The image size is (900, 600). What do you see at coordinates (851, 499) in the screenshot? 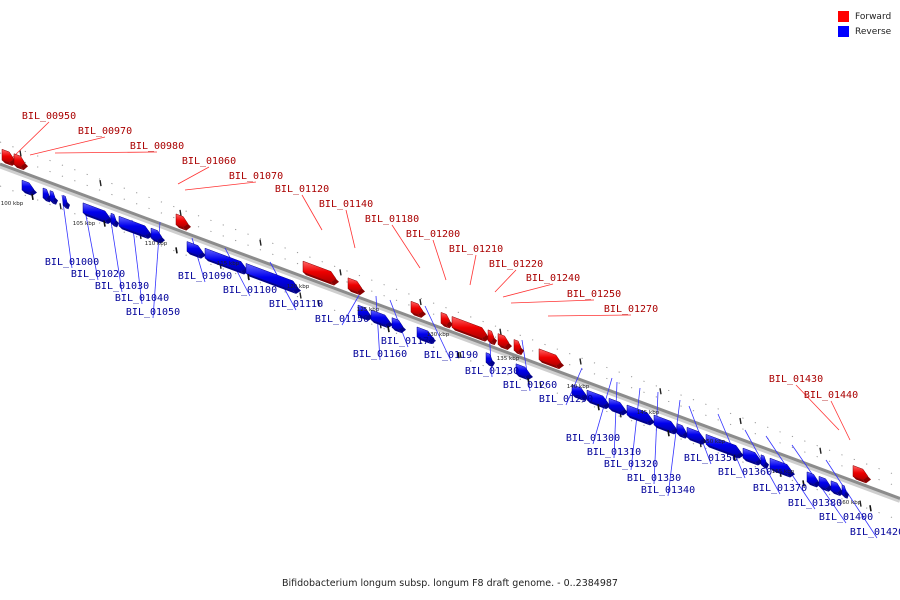
I see `reverse-label-bil-01420-leader` at bounding box center [851, 499].